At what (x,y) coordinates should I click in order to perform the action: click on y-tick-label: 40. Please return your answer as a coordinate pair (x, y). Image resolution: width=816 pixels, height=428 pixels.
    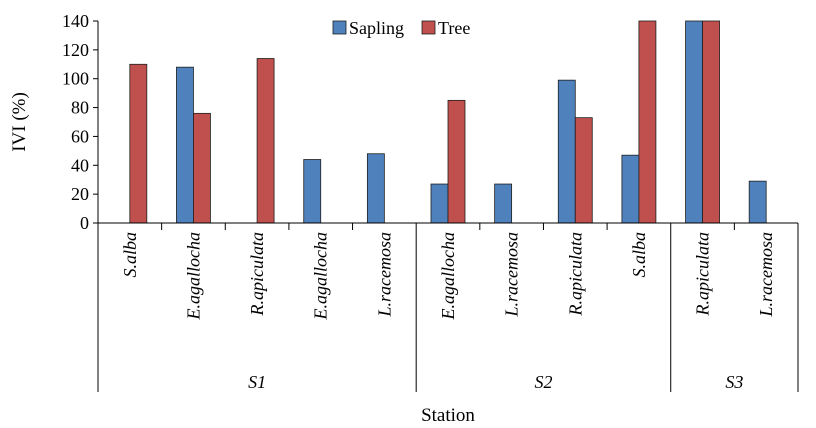
    Looking at the image, I should click on (80, 165).